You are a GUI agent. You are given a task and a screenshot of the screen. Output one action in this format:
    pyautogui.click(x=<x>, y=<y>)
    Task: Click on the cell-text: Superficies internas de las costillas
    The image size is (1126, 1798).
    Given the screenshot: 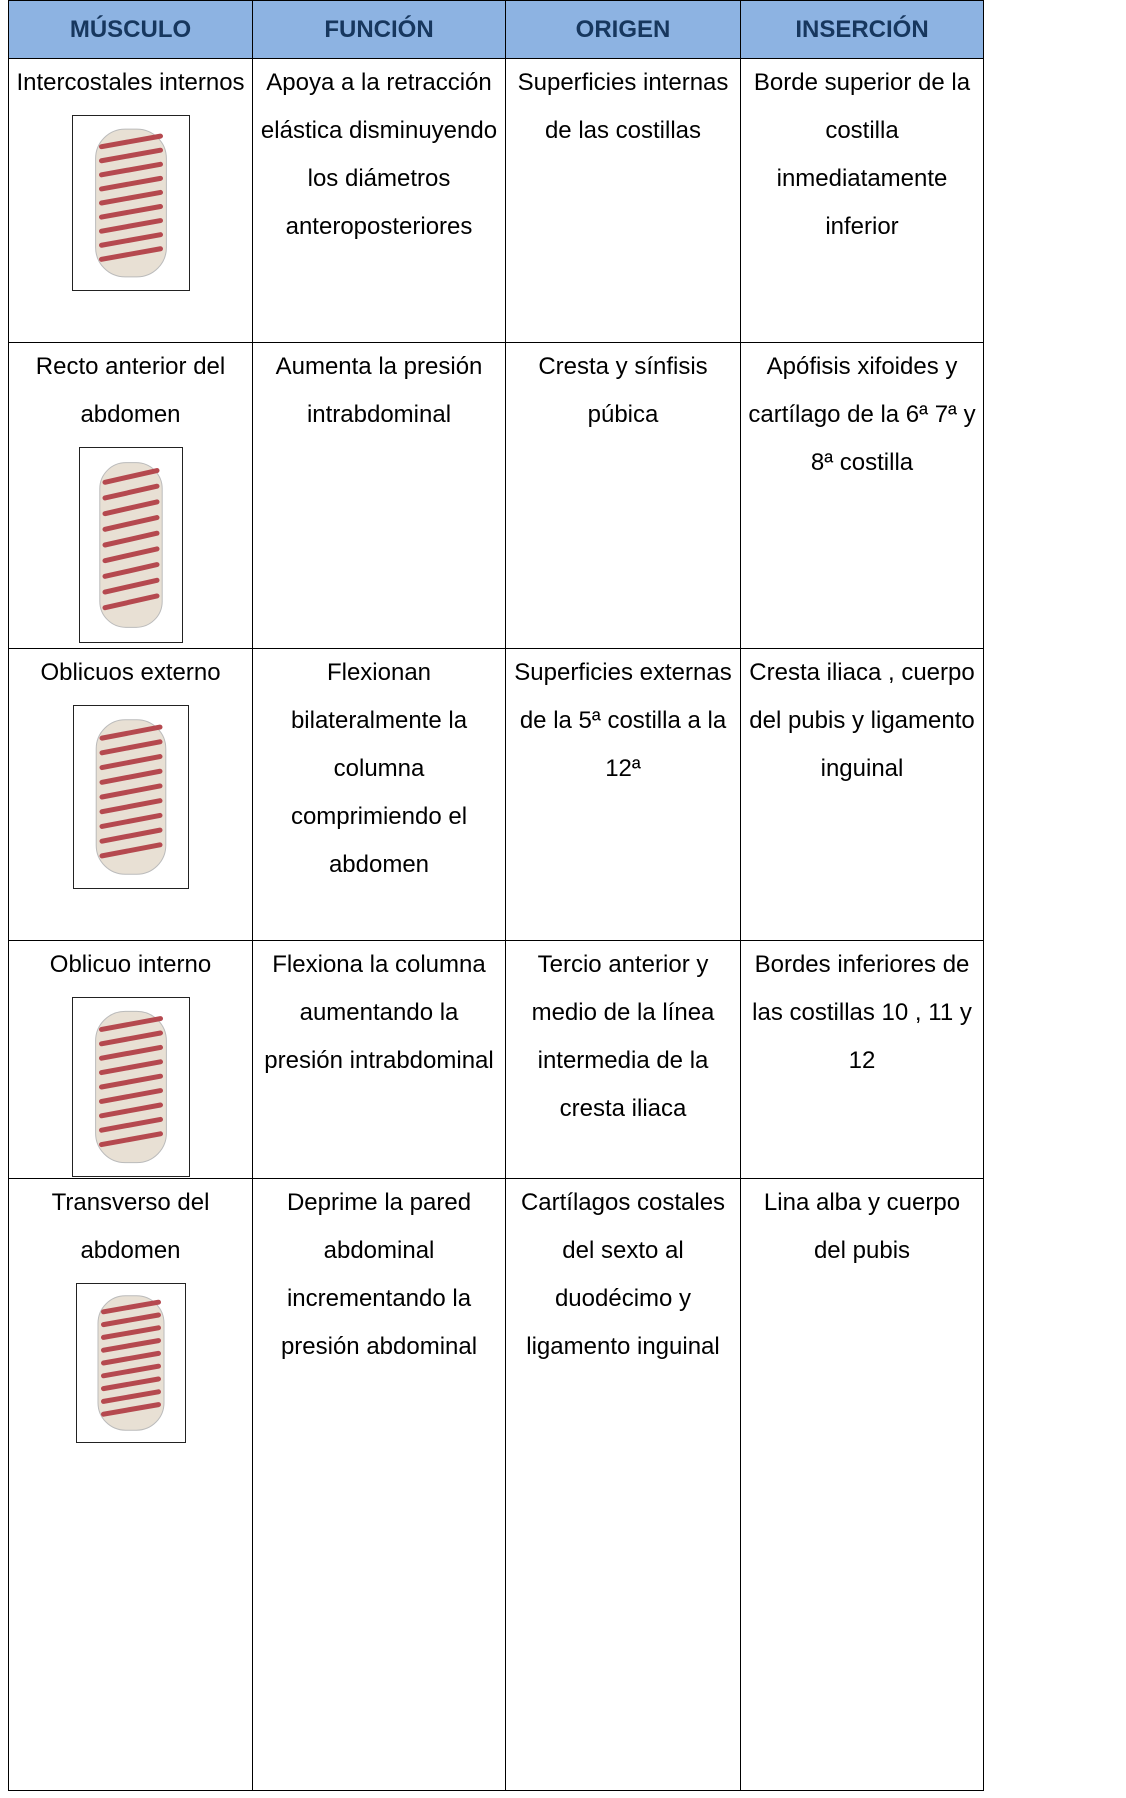 What is the action you would take?
    pyautogui.click(x=623, y=106)
    